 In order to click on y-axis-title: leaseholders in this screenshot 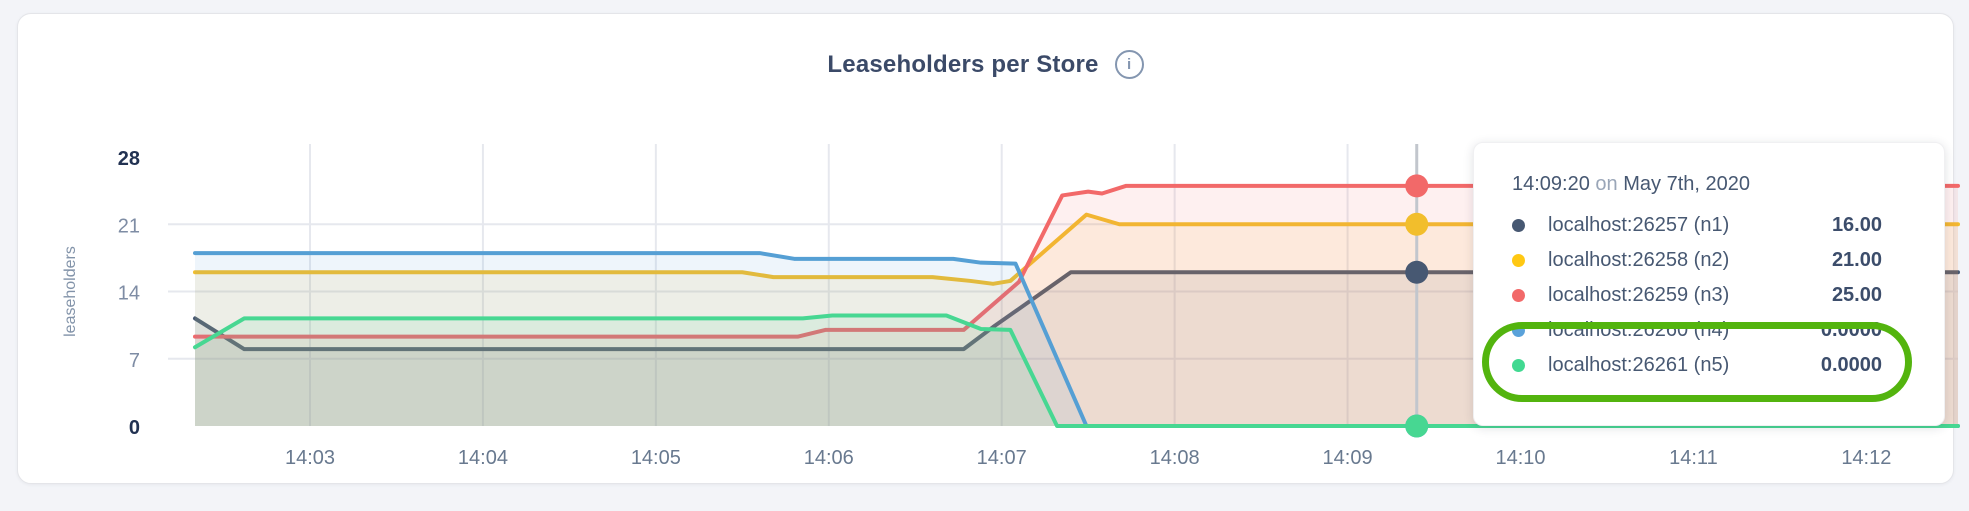, I will do `click(70, 291)`.